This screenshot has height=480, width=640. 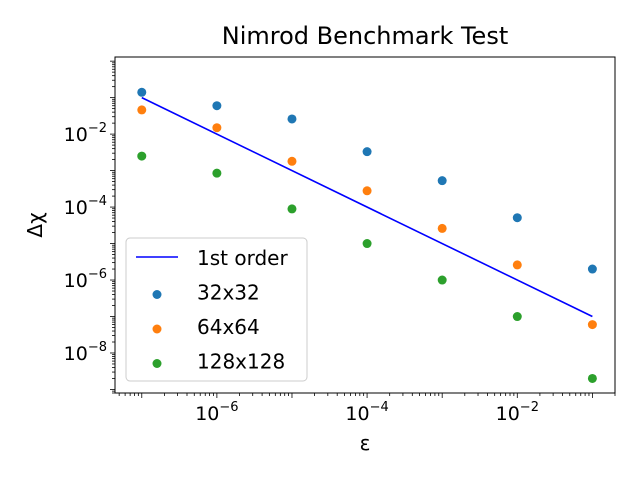 What do you see at coordinates (85, 279) in the screenshot?
I see `y-tick-label: 10⁻⁶` at bounding box center [85, 279].